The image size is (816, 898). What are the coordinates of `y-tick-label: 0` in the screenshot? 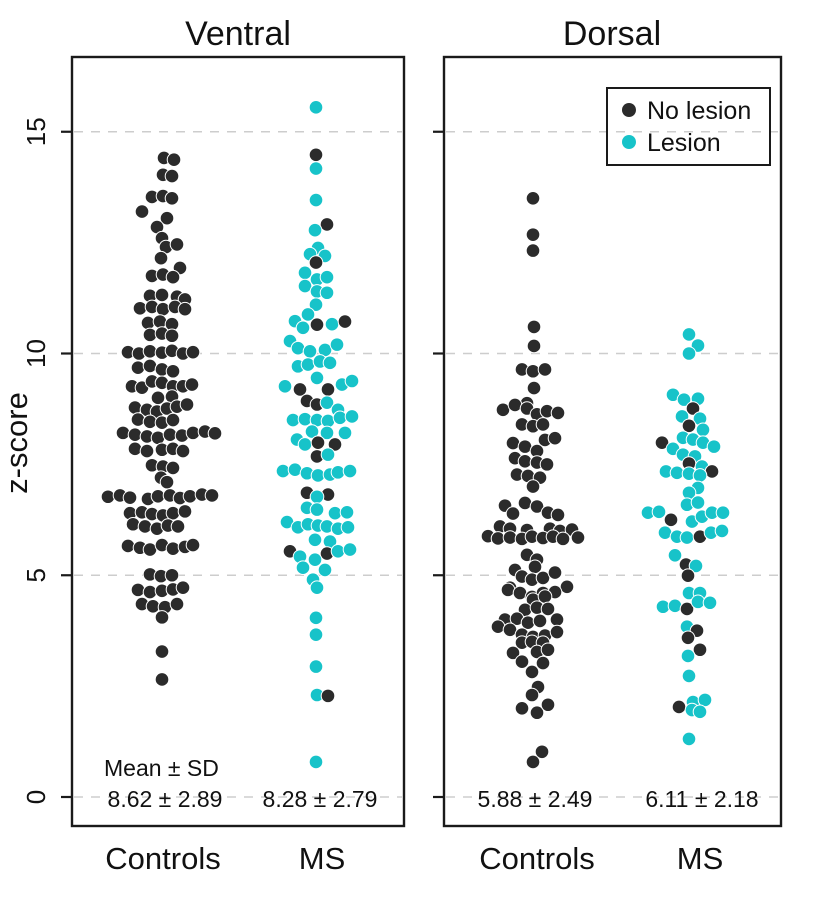 It's located at (36, 797).